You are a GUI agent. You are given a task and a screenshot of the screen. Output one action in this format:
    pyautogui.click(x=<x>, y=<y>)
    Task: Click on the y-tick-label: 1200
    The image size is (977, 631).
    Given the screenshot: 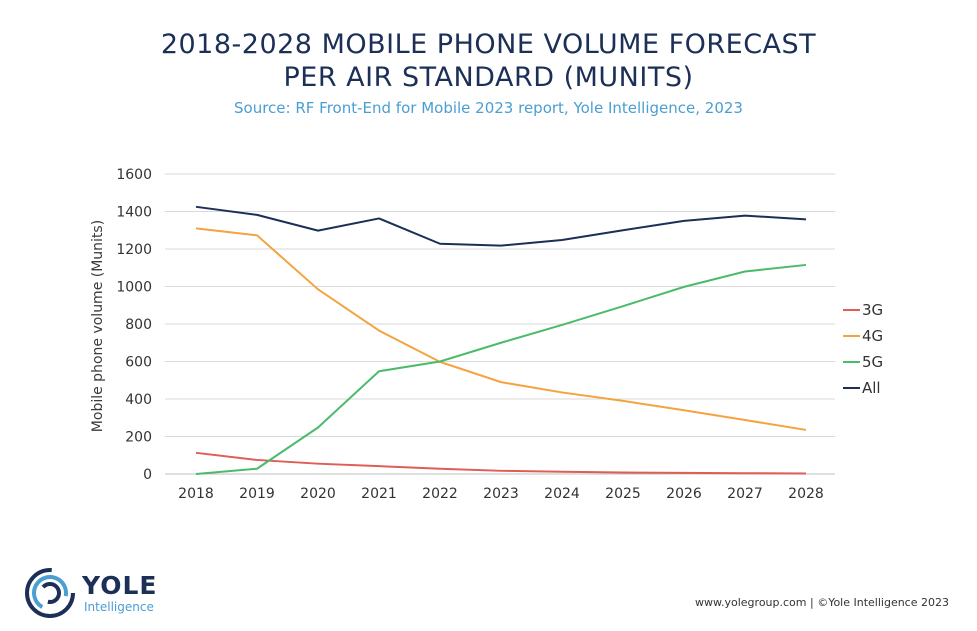 What is the action you would take?
    pyautogui.click(x=134, y=250)
    